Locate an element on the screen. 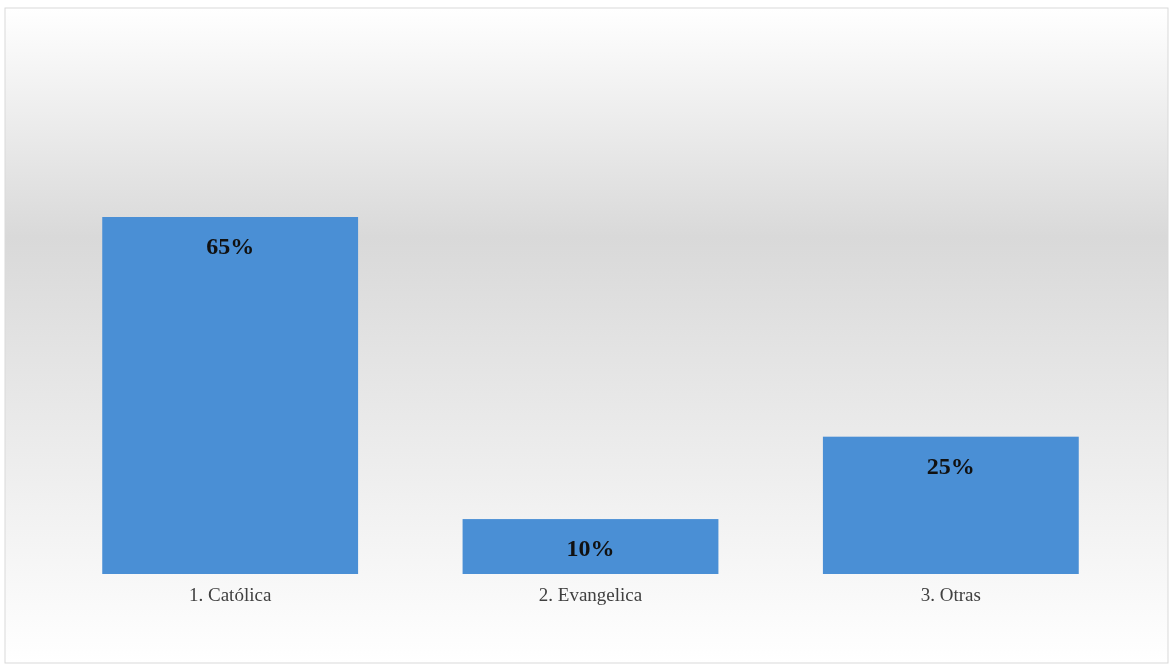  data-label: 65% is located at coordinates (230, 246).